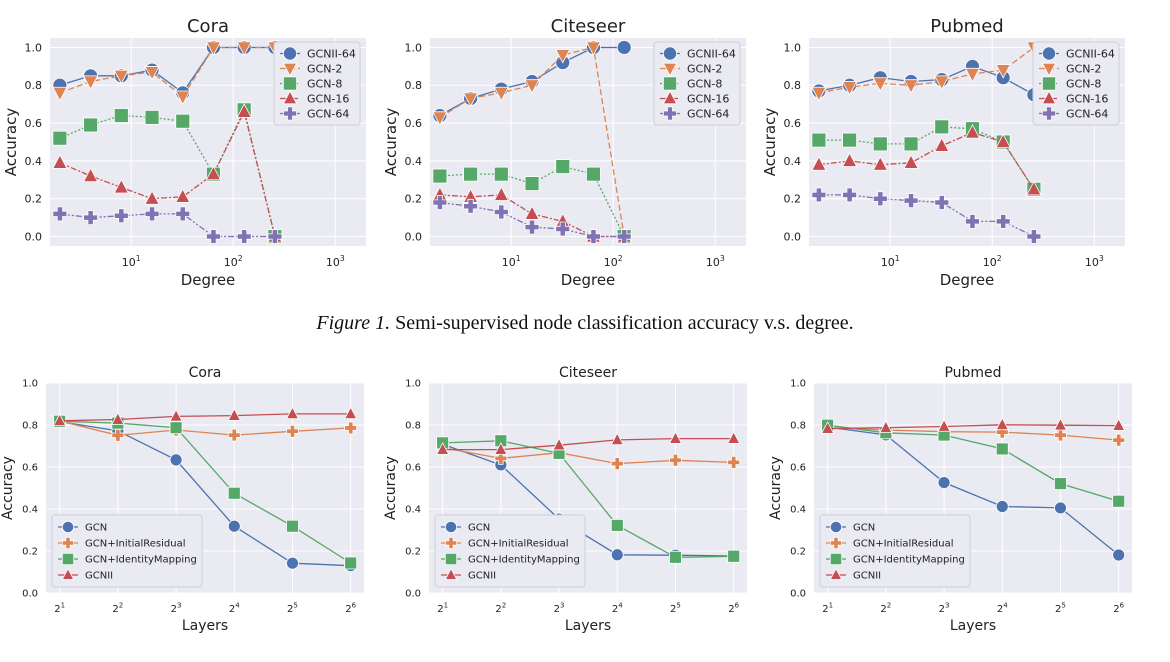  I want to click on y-tick-label: 0.2, so click(34, 199).